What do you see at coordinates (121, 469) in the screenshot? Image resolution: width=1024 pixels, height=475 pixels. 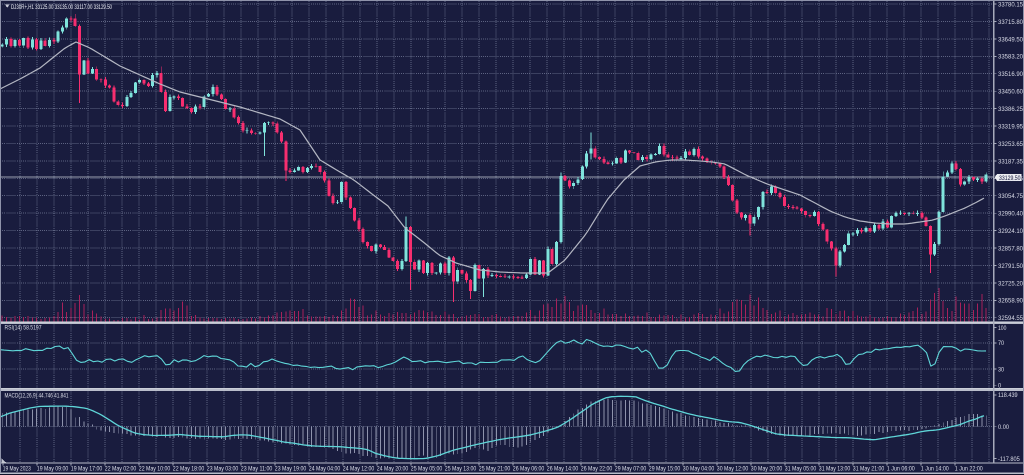 I see `svg-text: 22 May 02:00` at bounding box center [121, 469].